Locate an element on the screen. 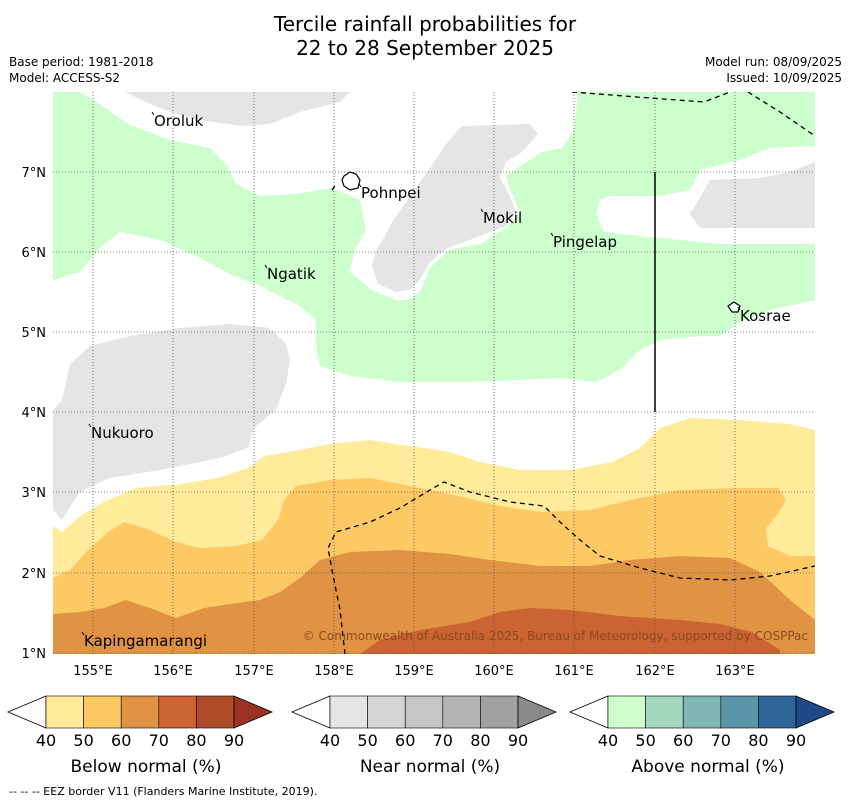  model-run: Model run: 08/09/2025 is located at coordinates (773, 62).